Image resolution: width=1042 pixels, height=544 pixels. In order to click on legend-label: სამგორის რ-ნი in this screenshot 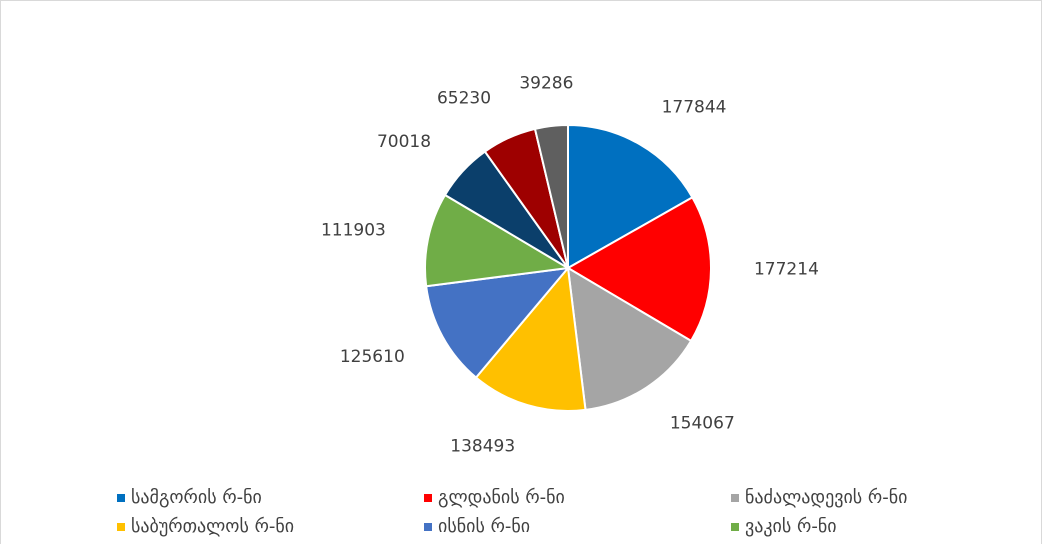, I will do `click(196, 497)`.